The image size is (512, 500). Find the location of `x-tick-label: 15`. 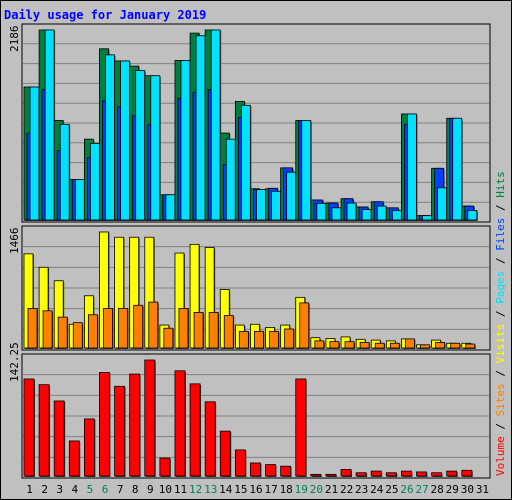

x-tick-label: 15 is located at coordinates (240, 489).